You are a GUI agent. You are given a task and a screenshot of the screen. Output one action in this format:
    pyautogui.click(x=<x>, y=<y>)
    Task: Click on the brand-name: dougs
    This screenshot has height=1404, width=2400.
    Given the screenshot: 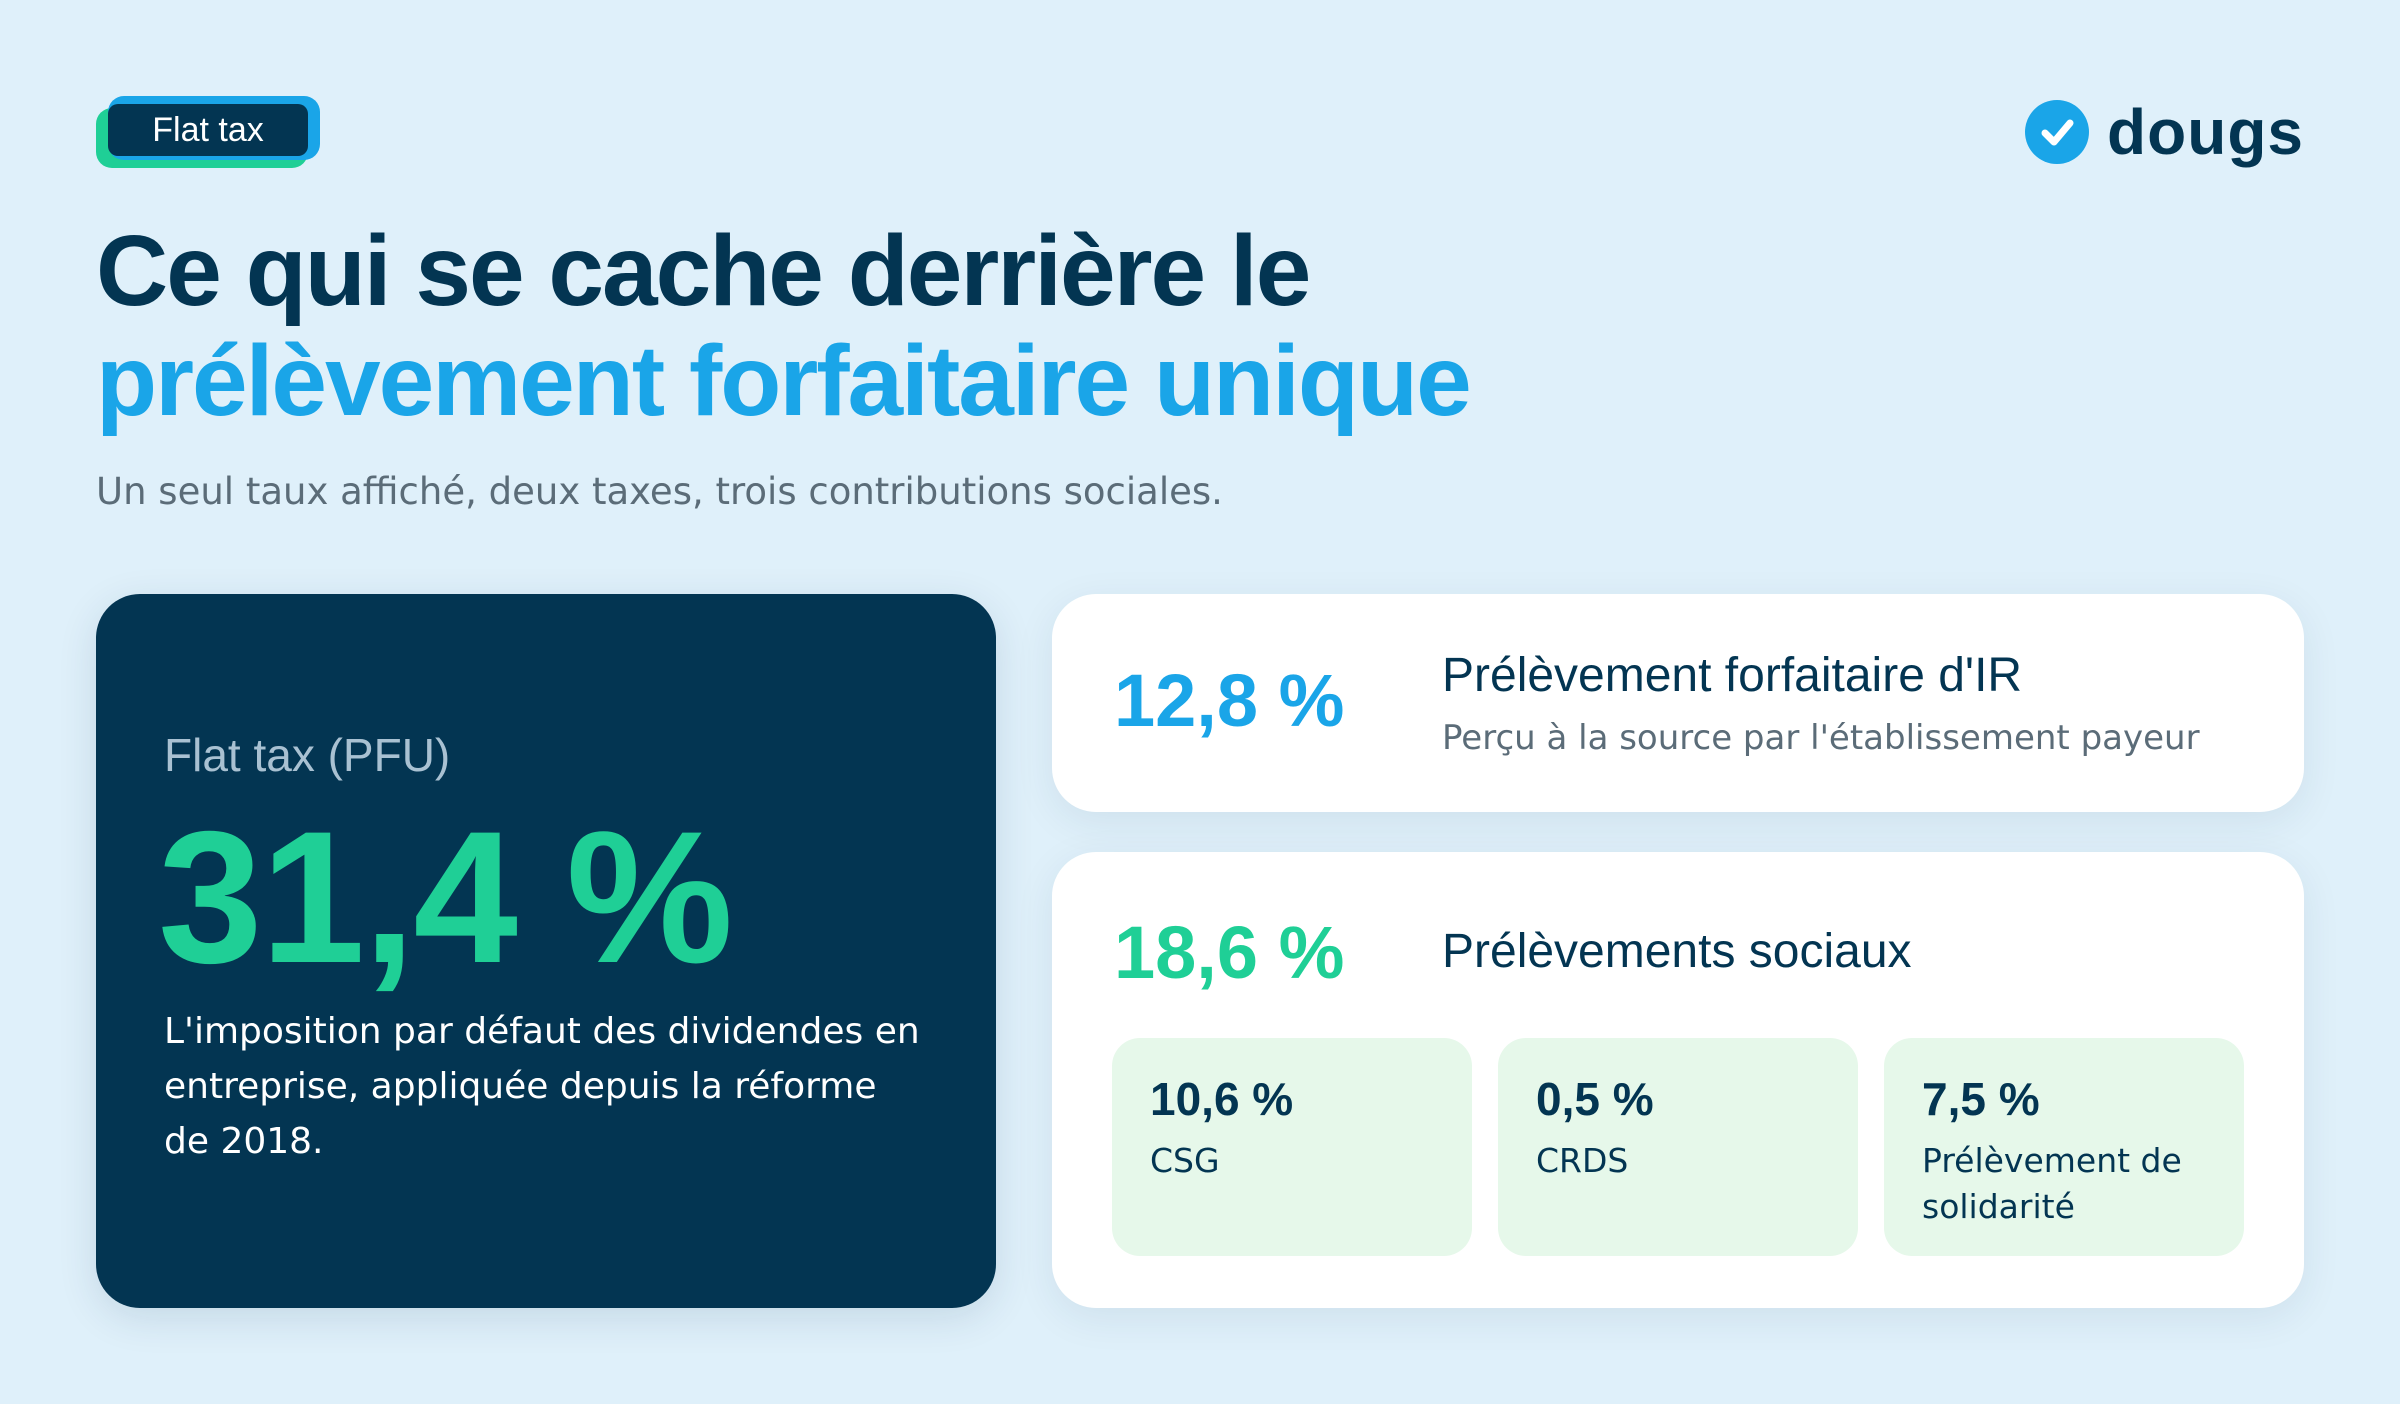 What is the action you would take?
    pyautogui.click(x=2205, y=132)
    